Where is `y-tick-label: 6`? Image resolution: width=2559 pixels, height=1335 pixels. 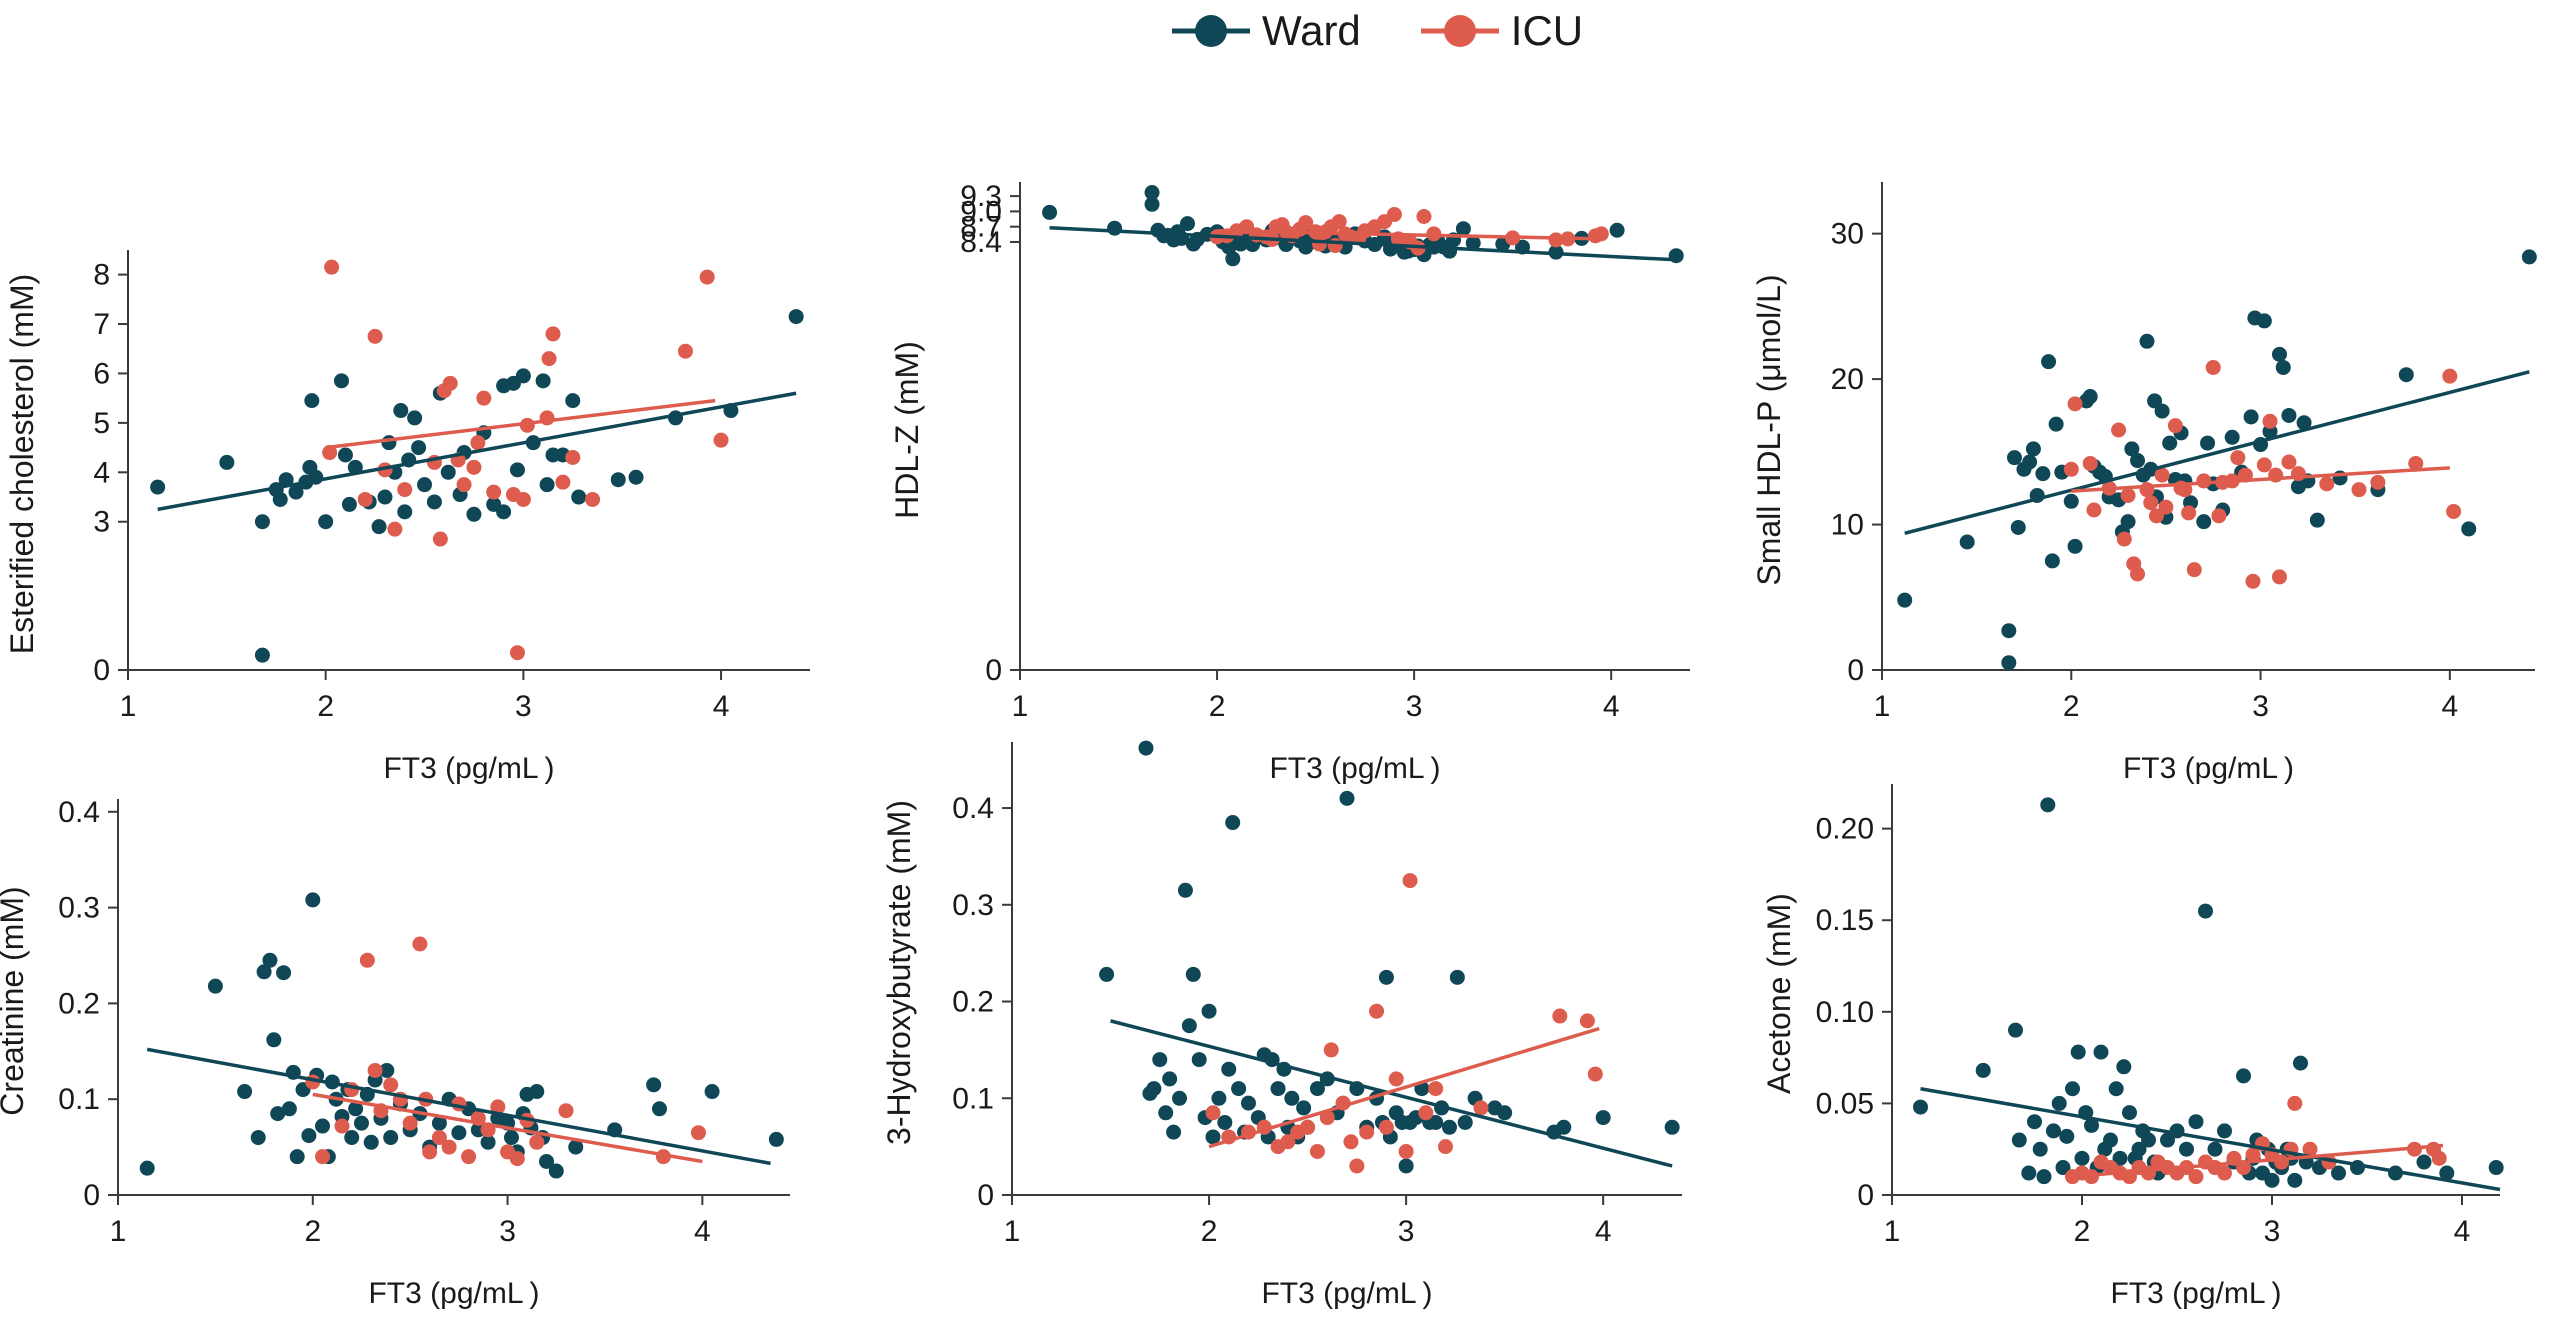
y-tick-label: 6 is located at coordinates (101, 373).